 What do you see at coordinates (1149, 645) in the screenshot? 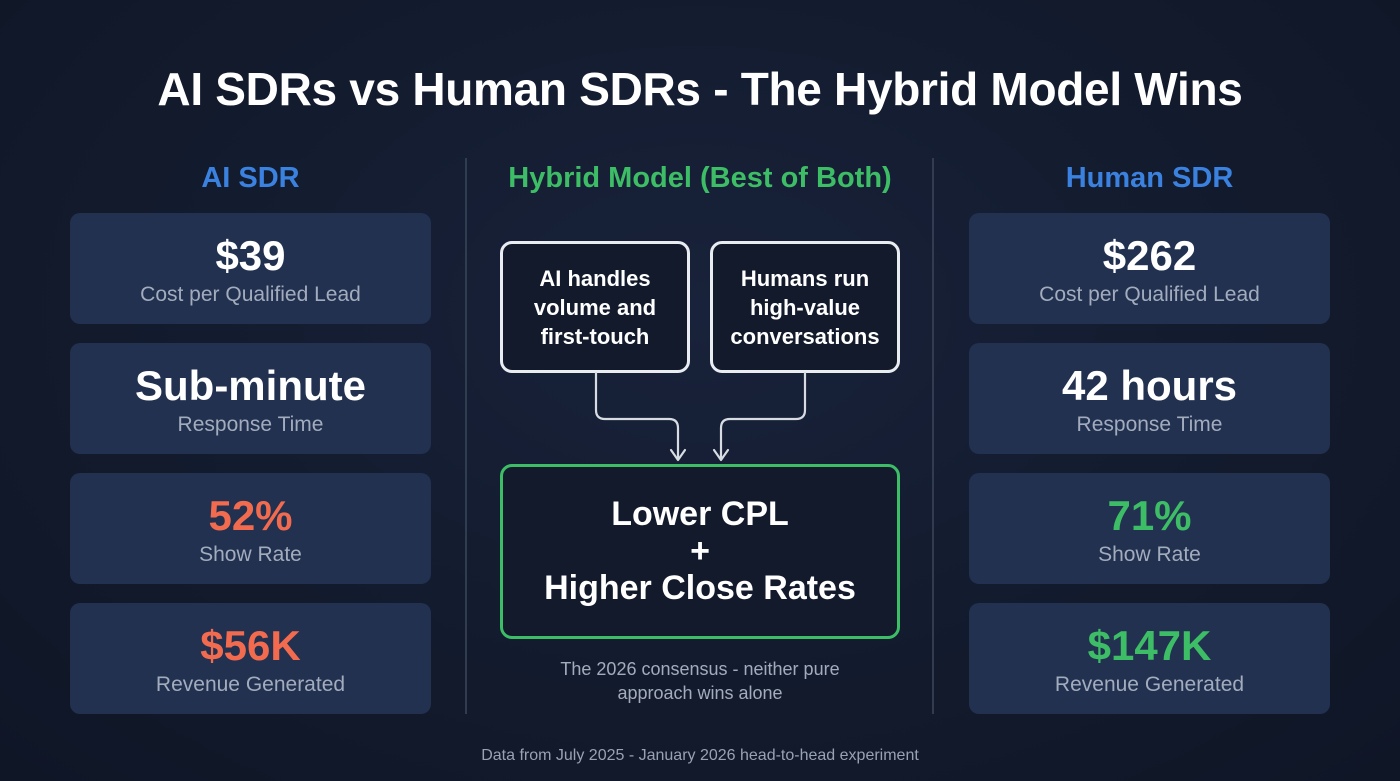
I see `human-revenue-value: $147K` at bounding box center [1149, 645].